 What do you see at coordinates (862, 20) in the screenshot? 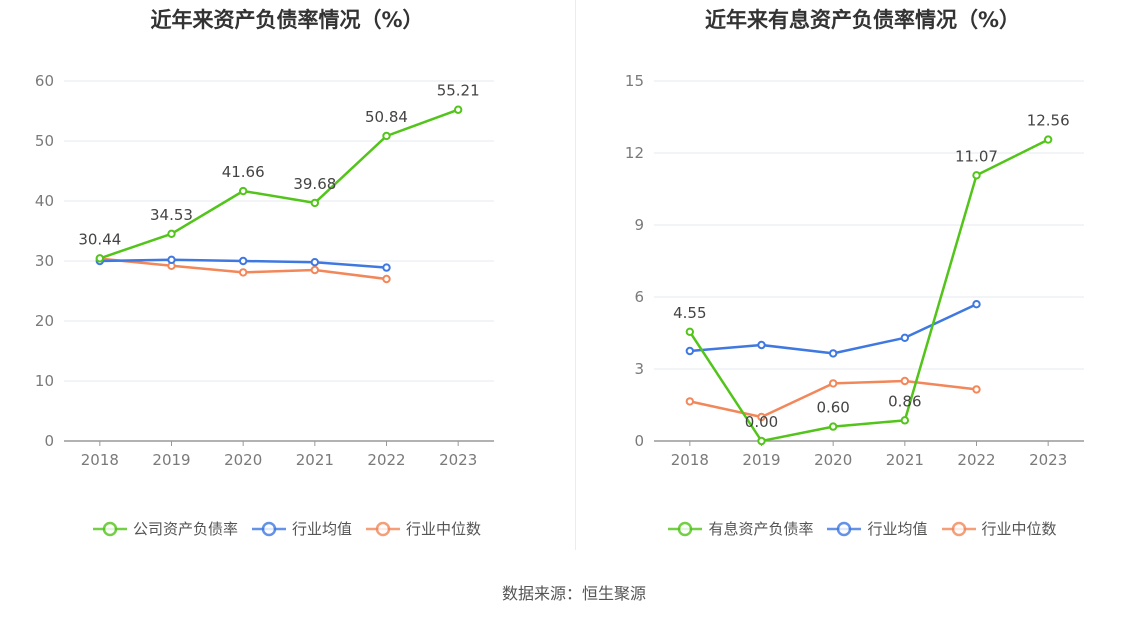
I see `chart-title: 近年来有息资产负债率情况（%）` at bounding box center [862, 20].